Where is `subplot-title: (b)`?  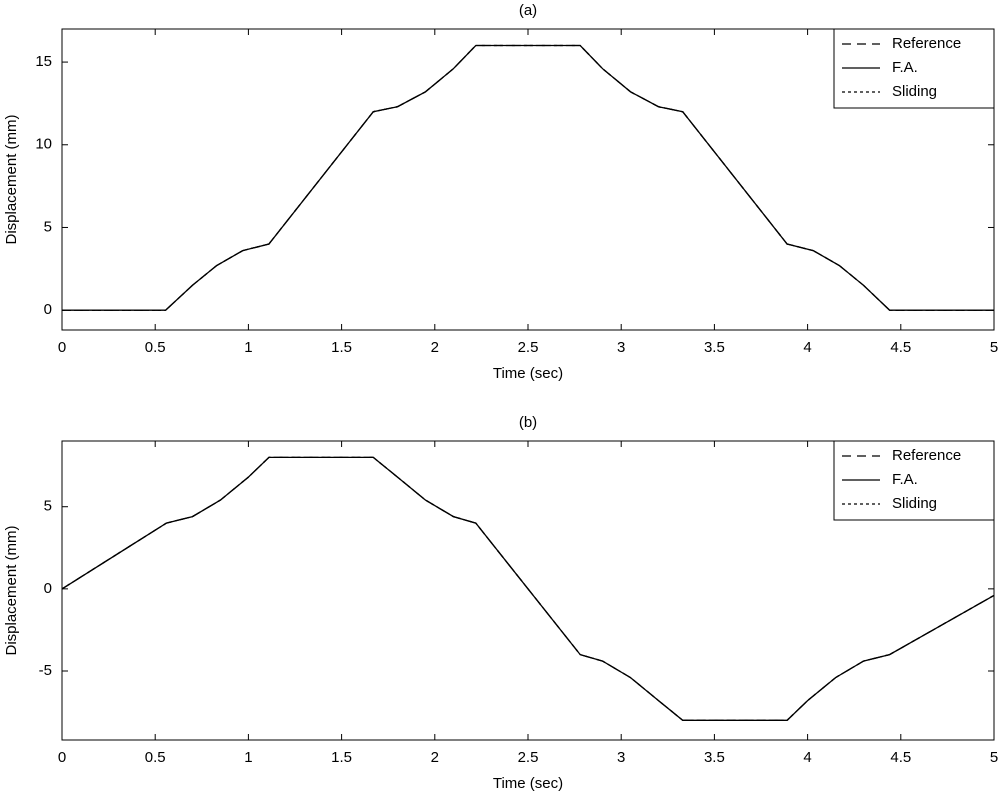 subplot-title: (b) is located at coordinates (528, 422).